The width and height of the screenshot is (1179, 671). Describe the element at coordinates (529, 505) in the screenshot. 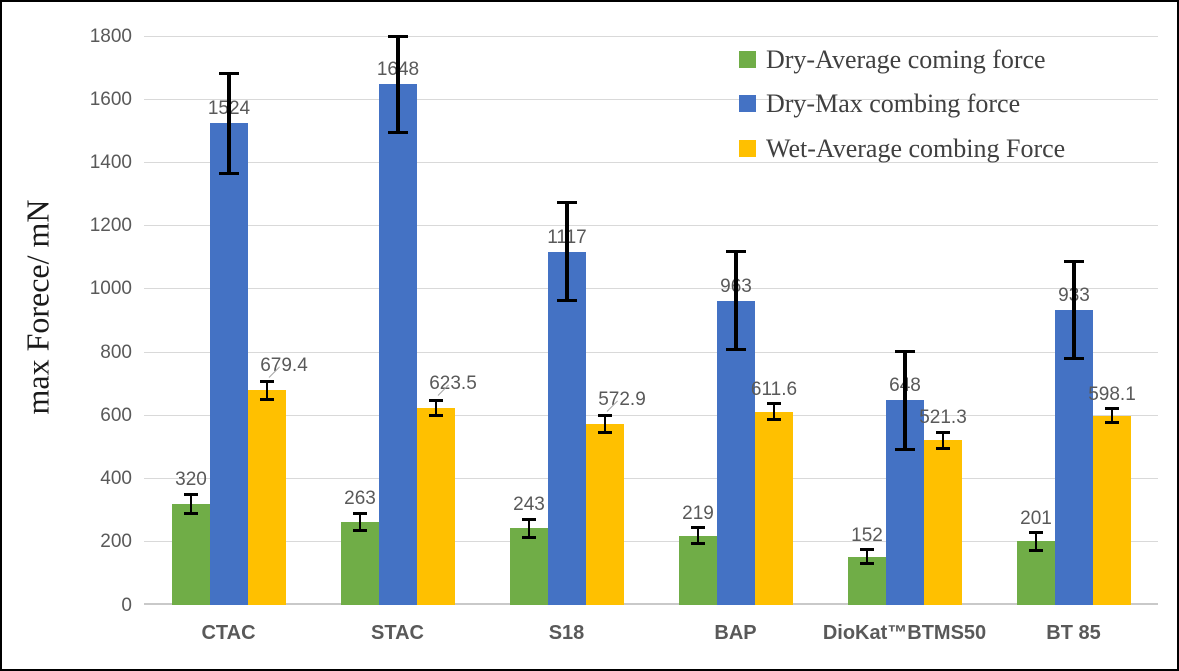

I see `data-label: 243` at that location.